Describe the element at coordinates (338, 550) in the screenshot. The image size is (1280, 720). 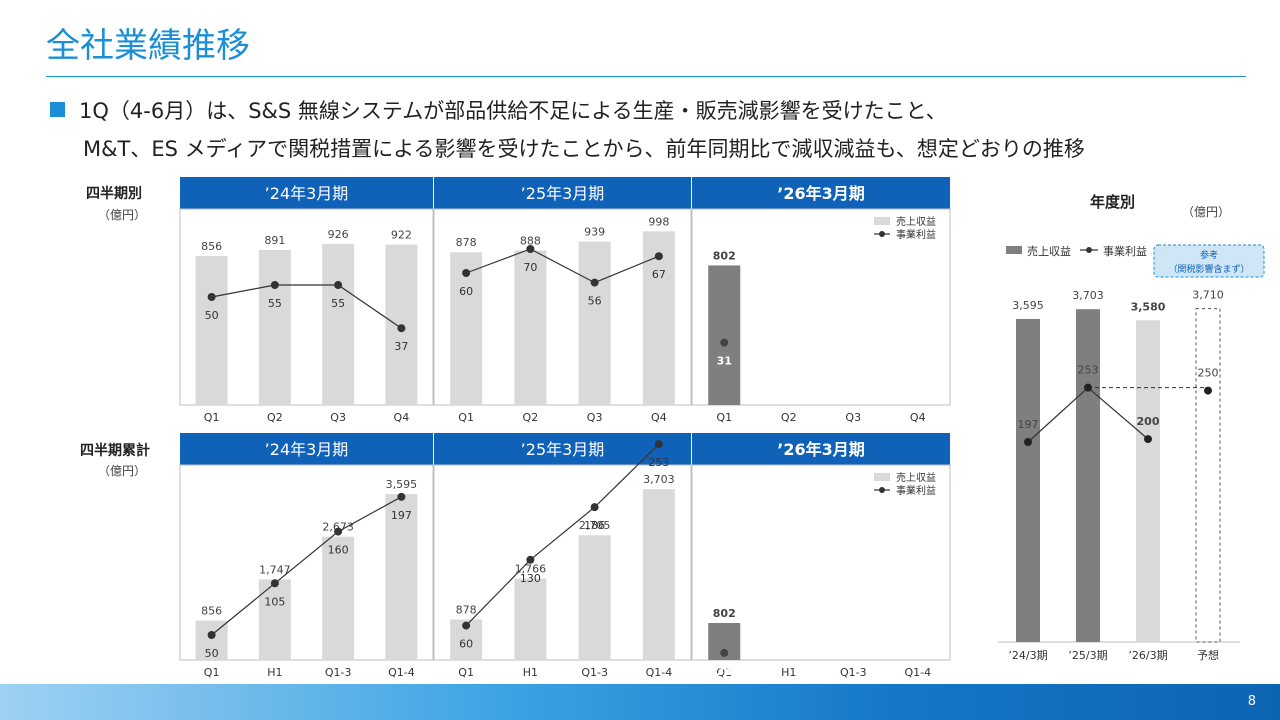
I see `profit-value-label: 160` at that location.